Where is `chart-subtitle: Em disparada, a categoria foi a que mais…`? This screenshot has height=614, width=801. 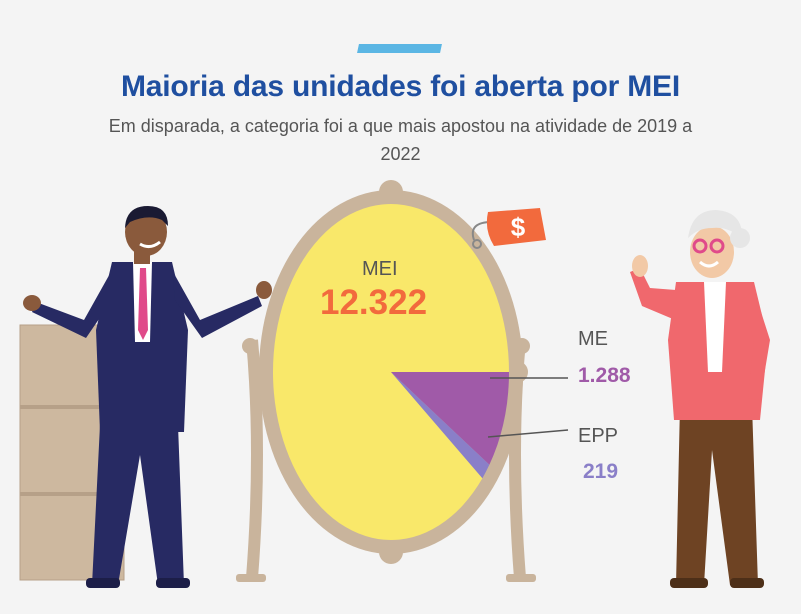 chart-subtitle: Em disparada, a categoria foi a que mais… is located at coordinates (400, 140).